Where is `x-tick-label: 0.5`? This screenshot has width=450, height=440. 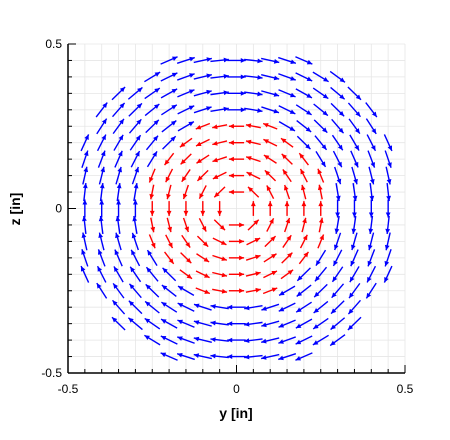 x-tick-label: 0.5 is located at coordinates (405, 389).